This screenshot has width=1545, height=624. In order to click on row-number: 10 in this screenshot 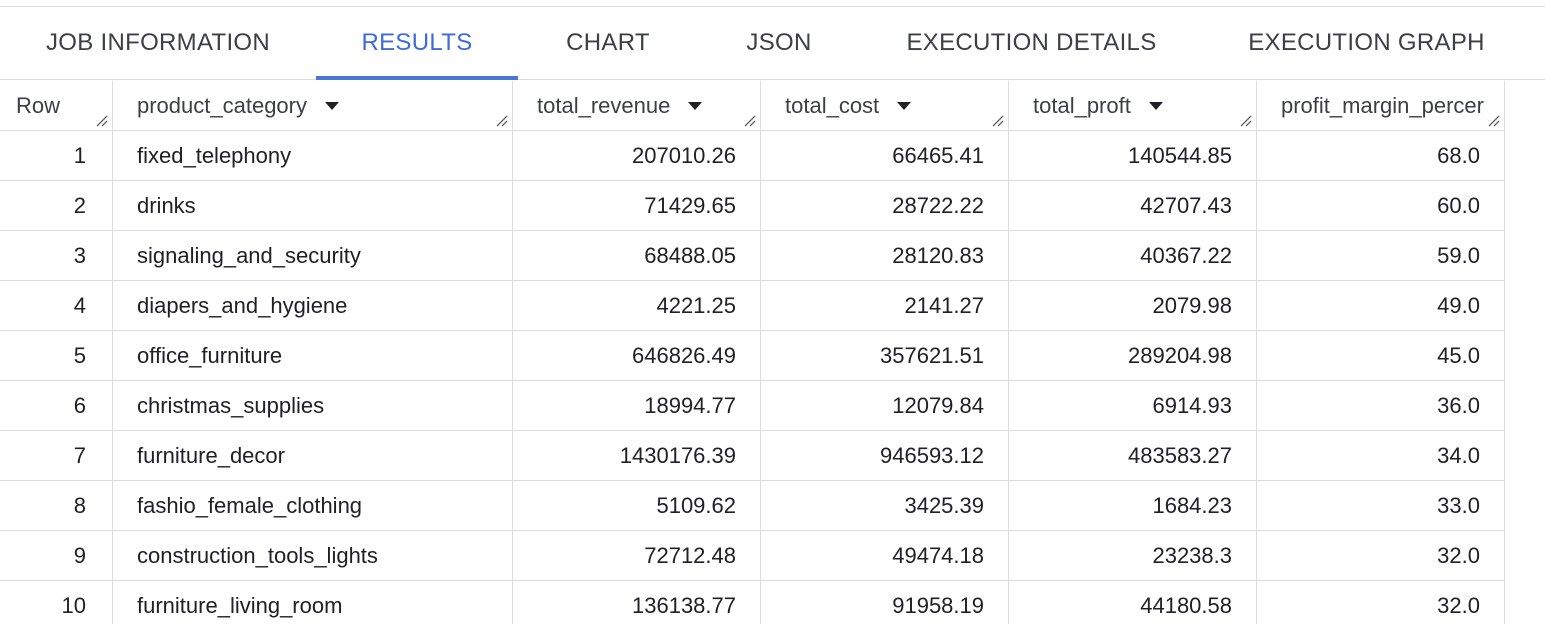, I will do `click(56, 602)`.